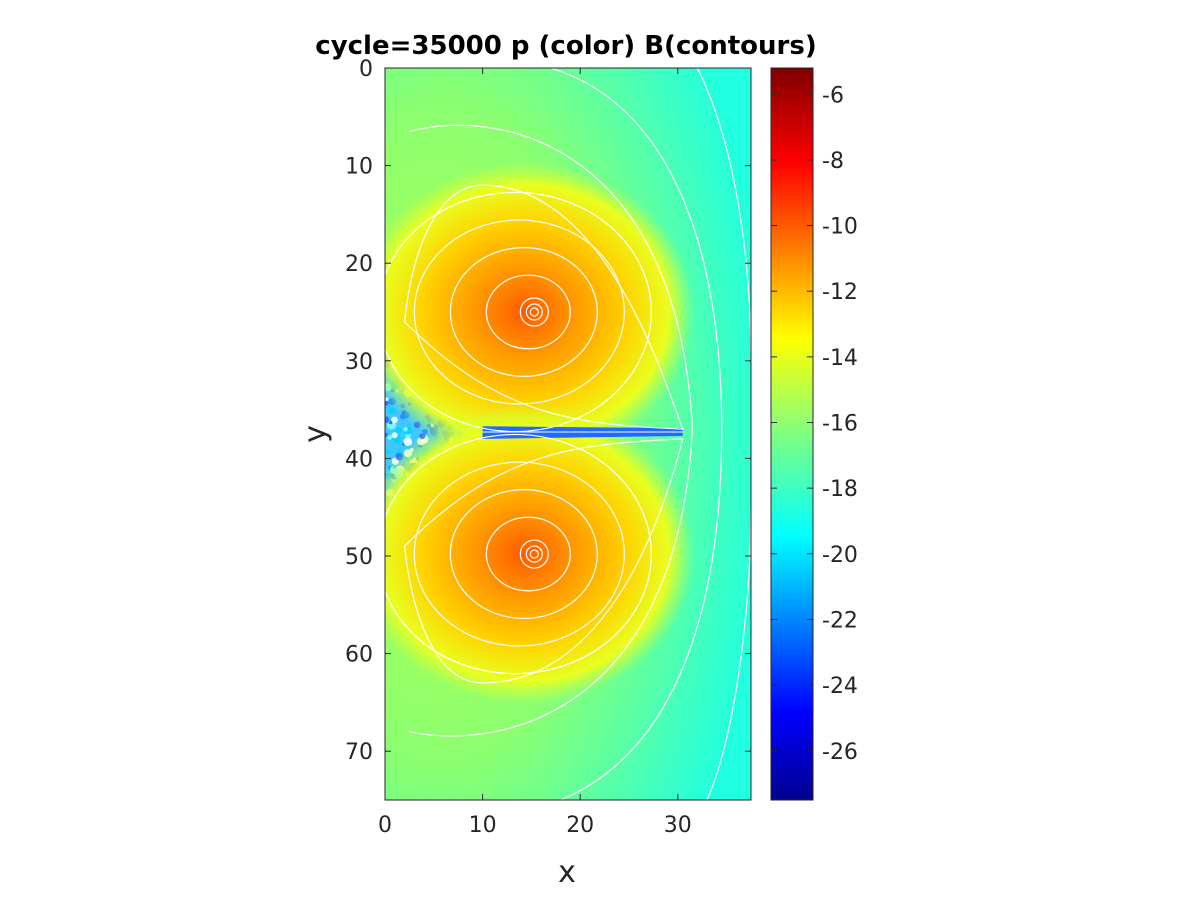 The width and height of the screenshot is (1200, 900). I want to click on x-tick-label: 20, so click(580, 825).